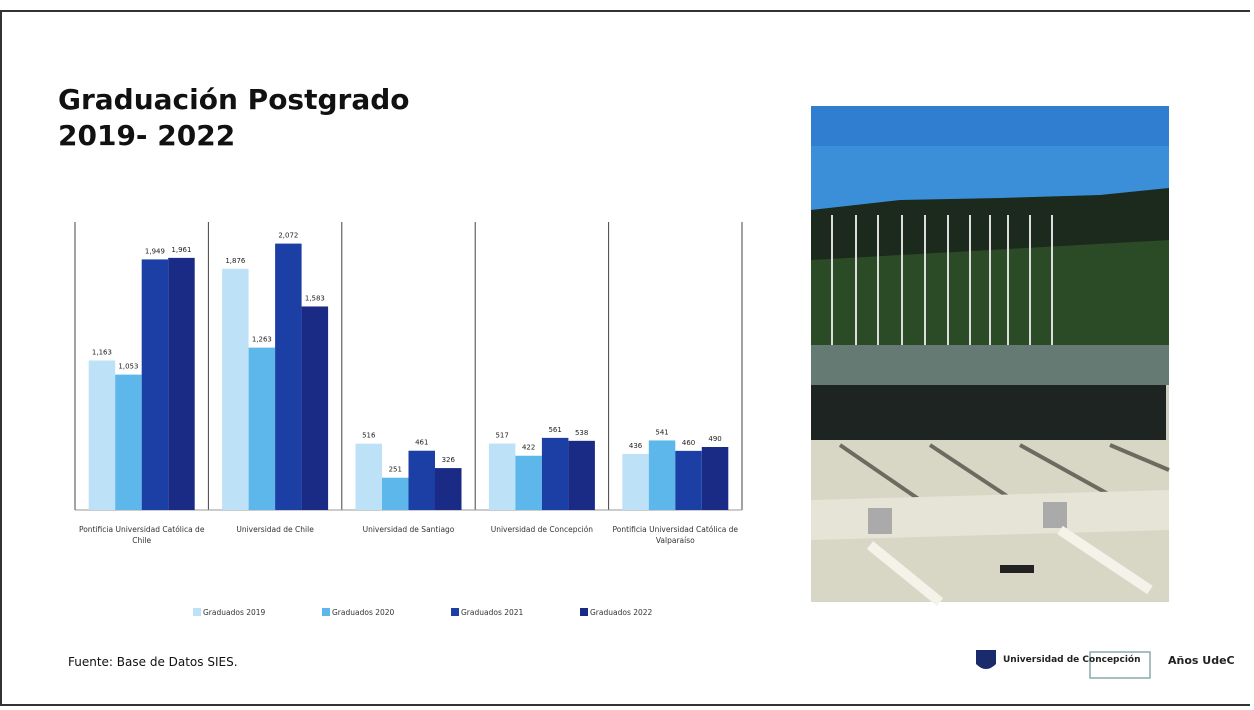  I want to click on x-tick-label: Universidad de Santiago, so click(408, 529).